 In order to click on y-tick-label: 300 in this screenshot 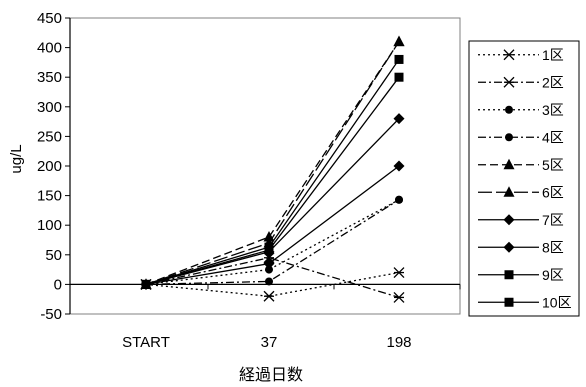, I will do `click(49, 107)`.